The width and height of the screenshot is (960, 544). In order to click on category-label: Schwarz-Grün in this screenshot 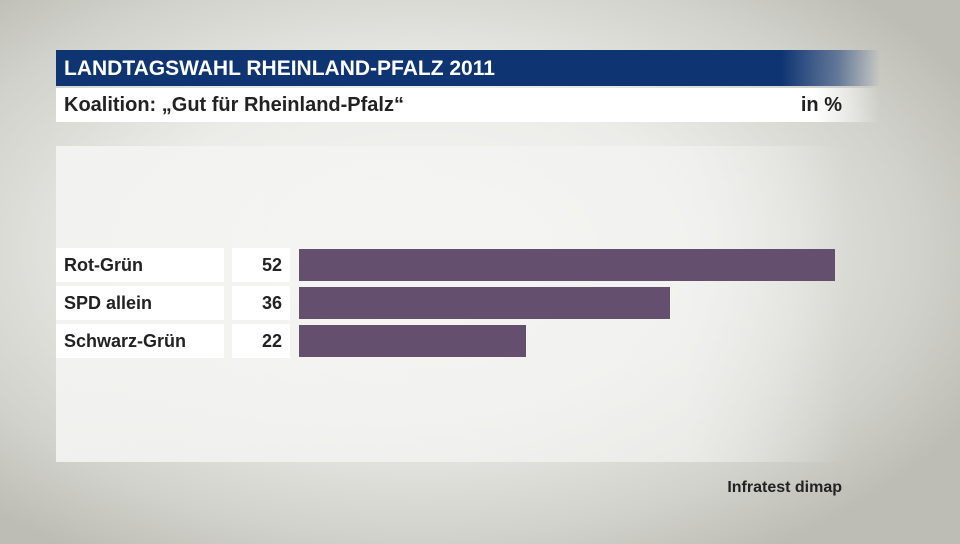, I will do `click(125, 341)`.